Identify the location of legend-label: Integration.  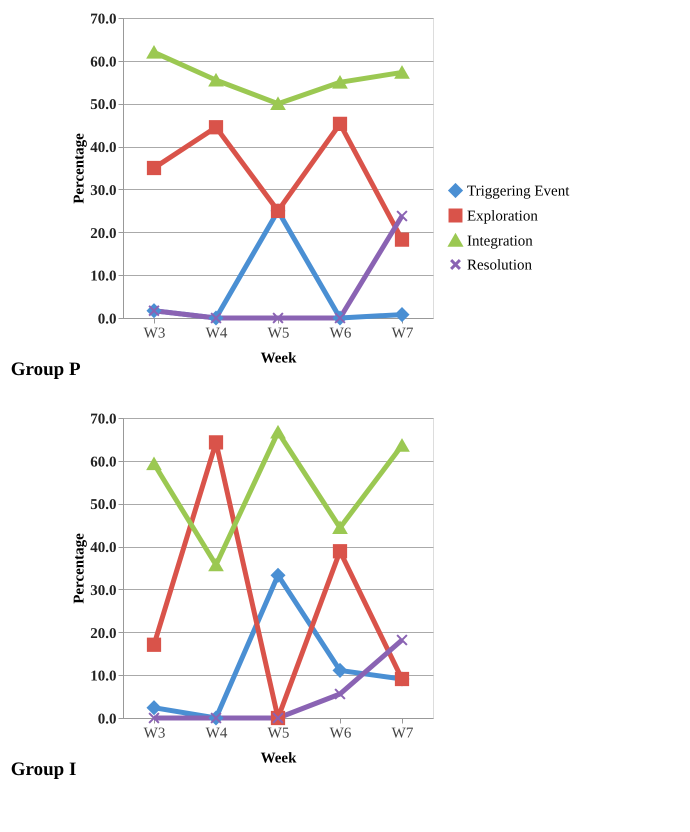
(500, 242).